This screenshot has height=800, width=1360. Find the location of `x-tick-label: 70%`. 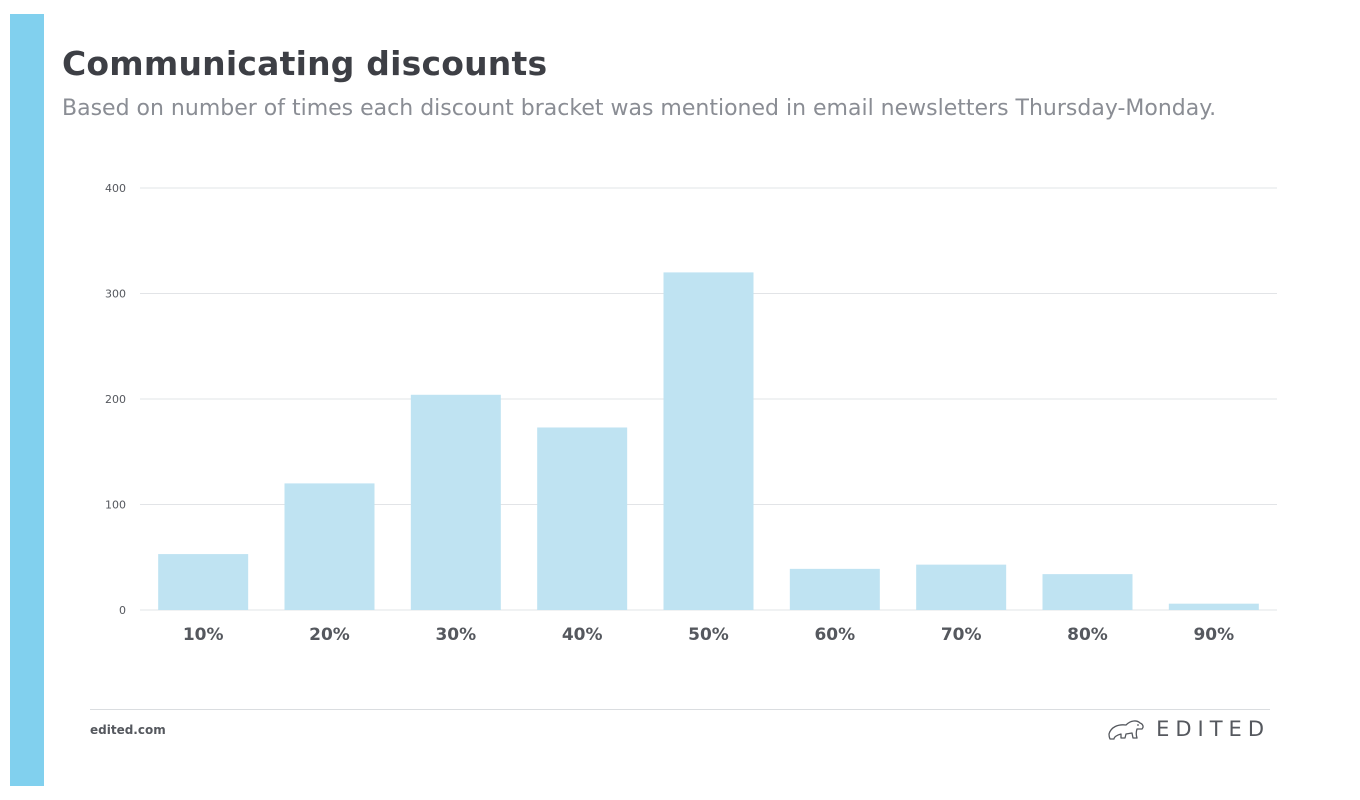

x-tick-label: 70% is located at coordinates (961, 635).